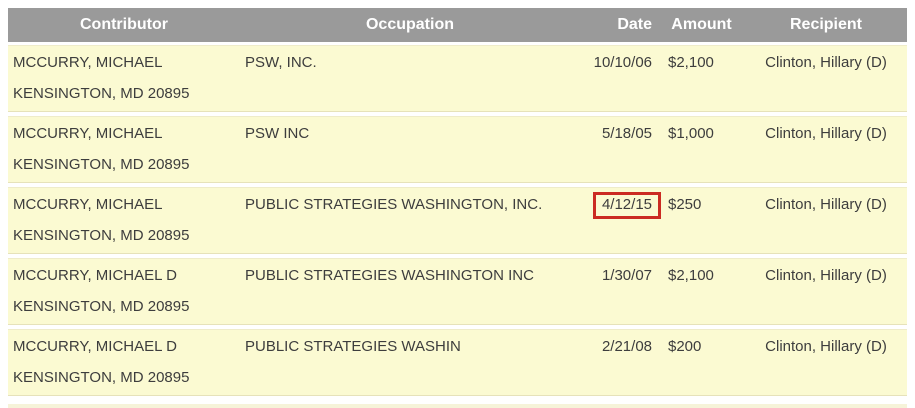 The image size is (915, 408). Describe the element at coordinates (685, 204) in the screenshot. I see `amount-cell: $250` at that location.